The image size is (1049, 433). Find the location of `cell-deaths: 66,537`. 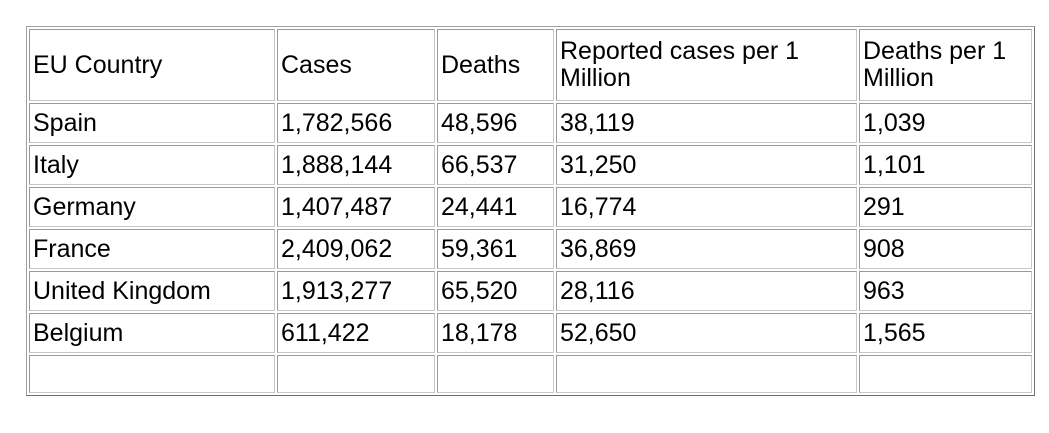

cell-deaths: 66,537 is located at coordinates (495, 165).